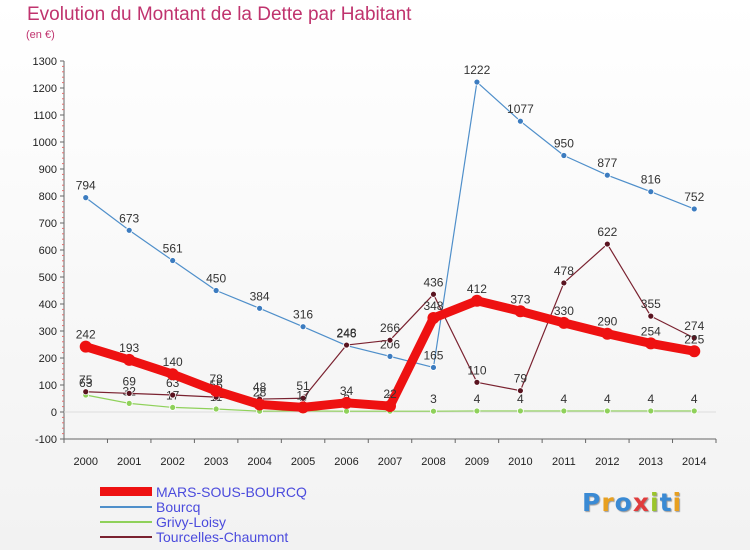 This screenshot has height=550, width=750. I want to click on legend-item-bourcq: Bourcq, so click(203, 506).